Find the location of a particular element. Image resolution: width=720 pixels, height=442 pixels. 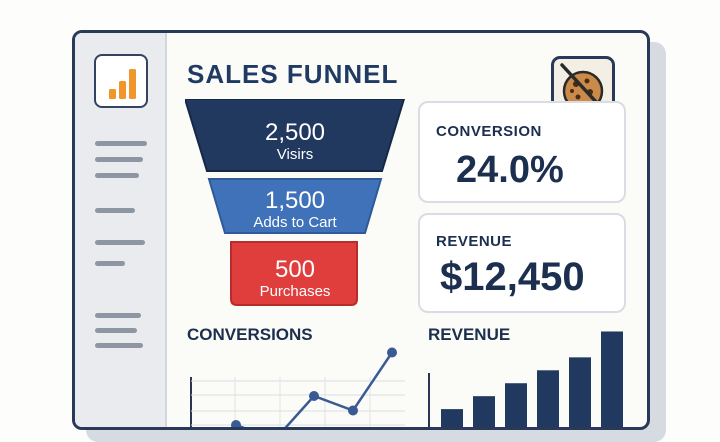

conversion-value: 24.0% is located at coordinates (510, 170).